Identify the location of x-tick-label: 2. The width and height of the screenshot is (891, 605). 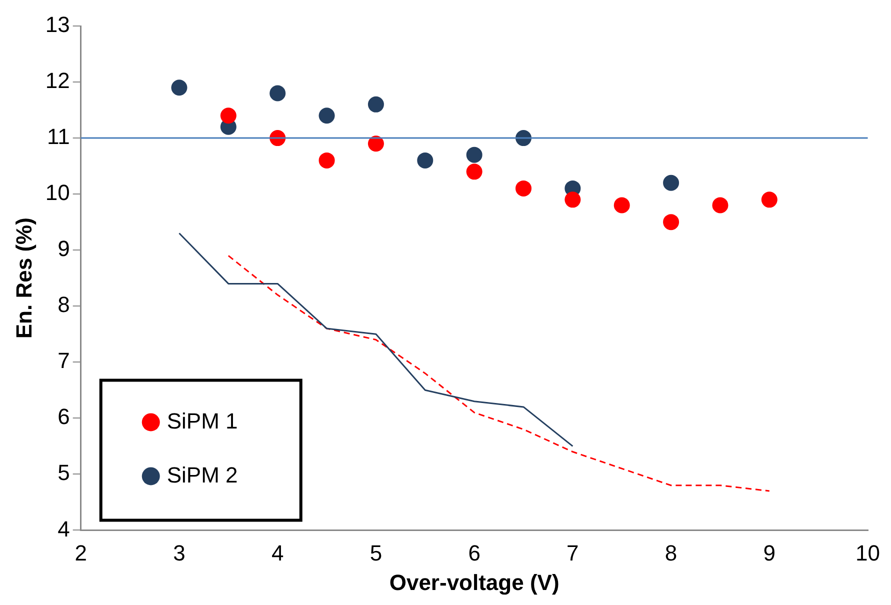
(80, 553).